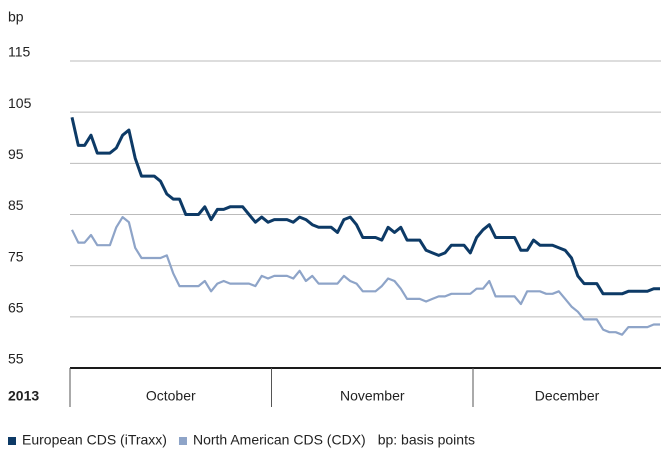  I want to click on x-tick-label: November, so click(372, 396).